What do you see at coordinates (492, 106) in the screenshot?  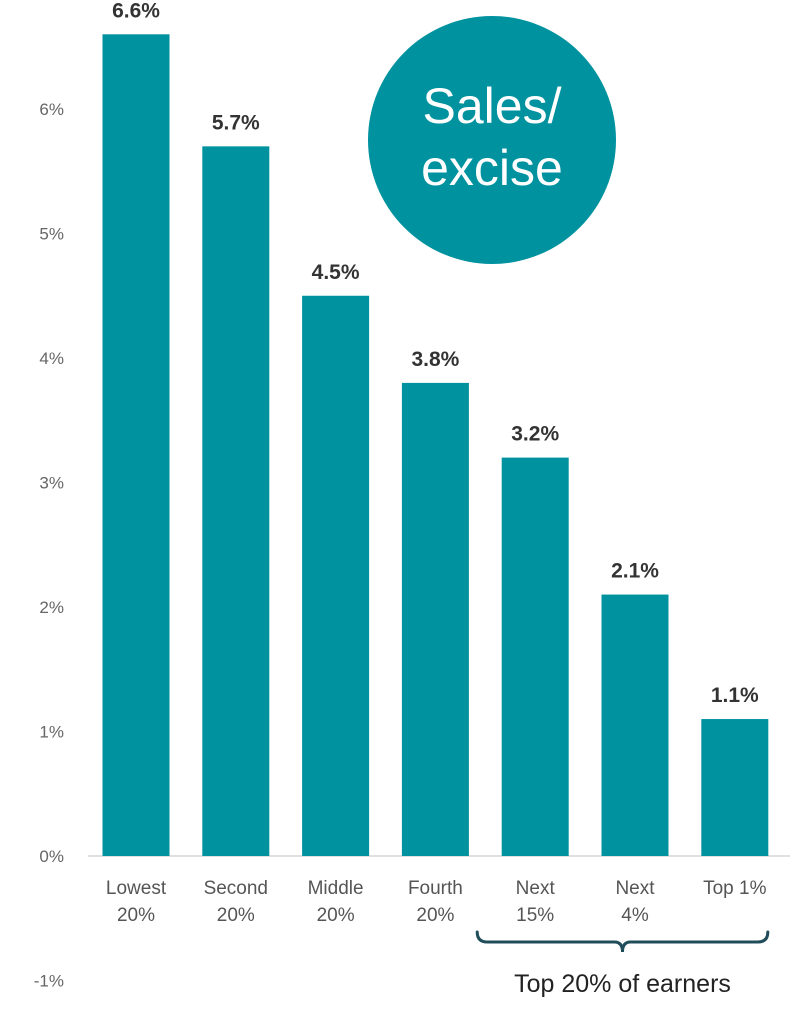 I see `badge-text: Sales/` at bounding box center [492, 106].